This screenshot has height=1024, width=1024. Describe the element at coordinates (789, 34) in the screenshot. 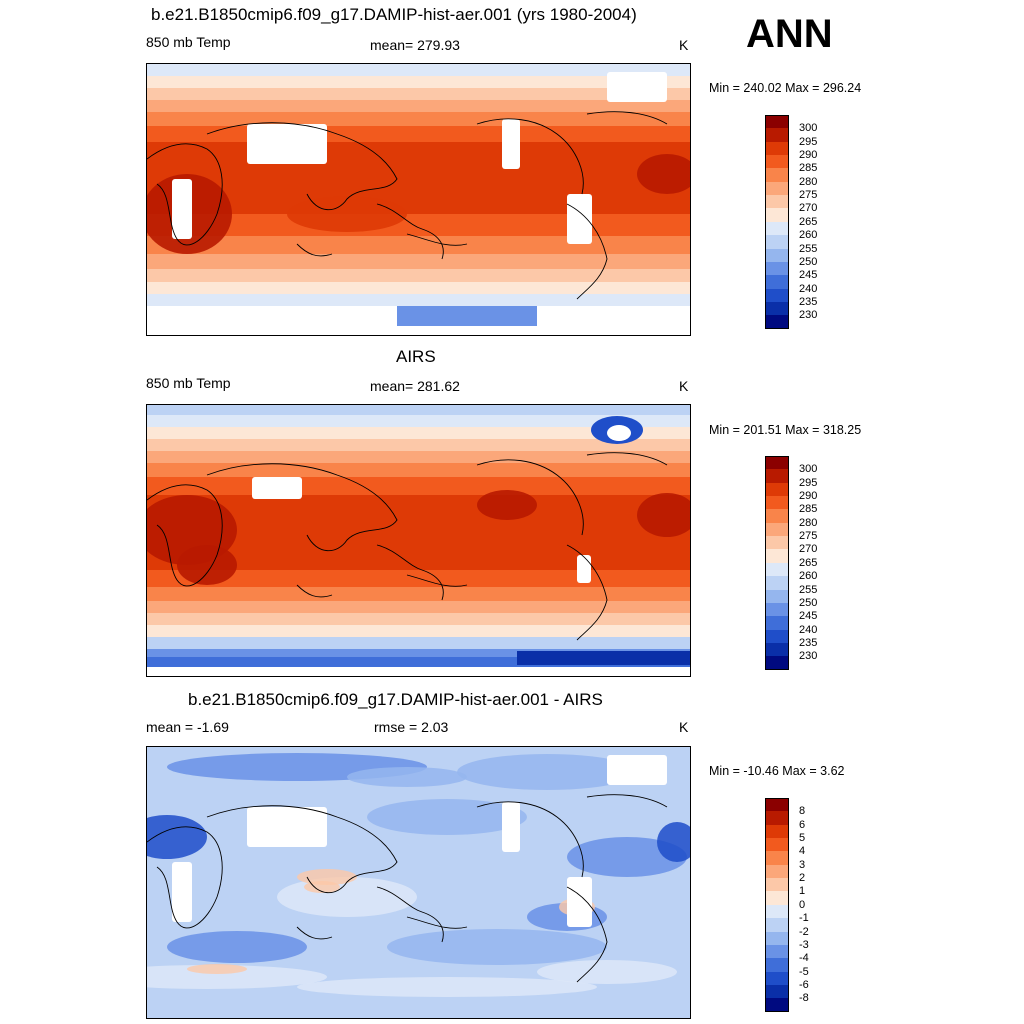

I see `season-label: ANN` at that location.